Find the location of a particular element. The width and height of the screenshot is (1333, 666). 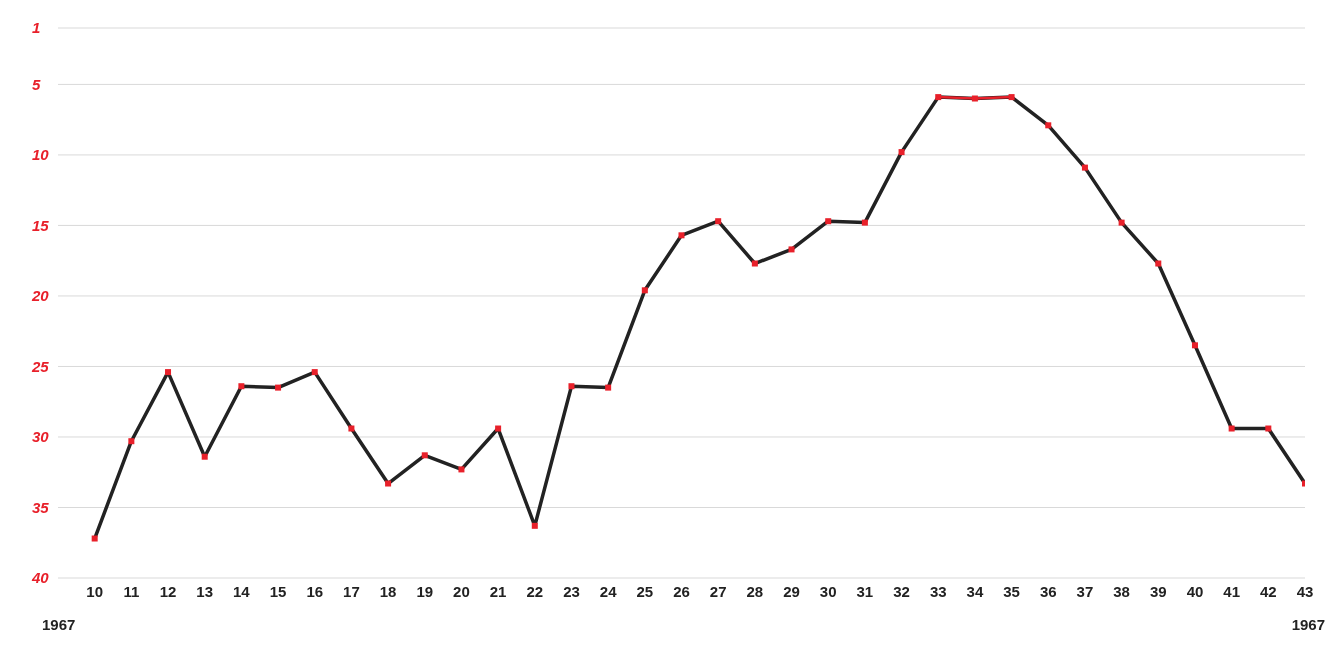

x-tick-label: 32 is located at coordinates (901, 591).